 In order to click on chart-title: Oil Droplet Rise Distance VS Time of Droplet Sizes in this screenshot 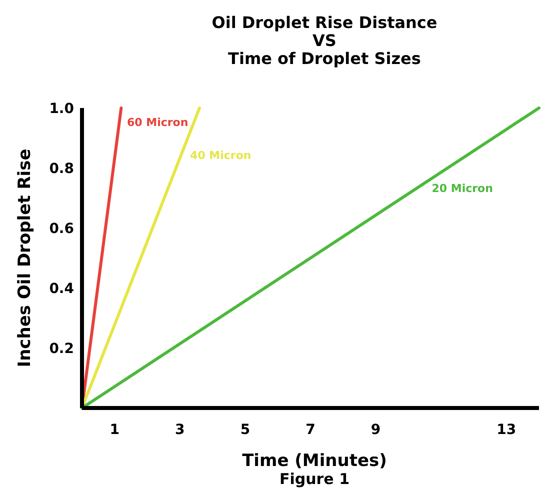, I will do `click(325, 40)`.